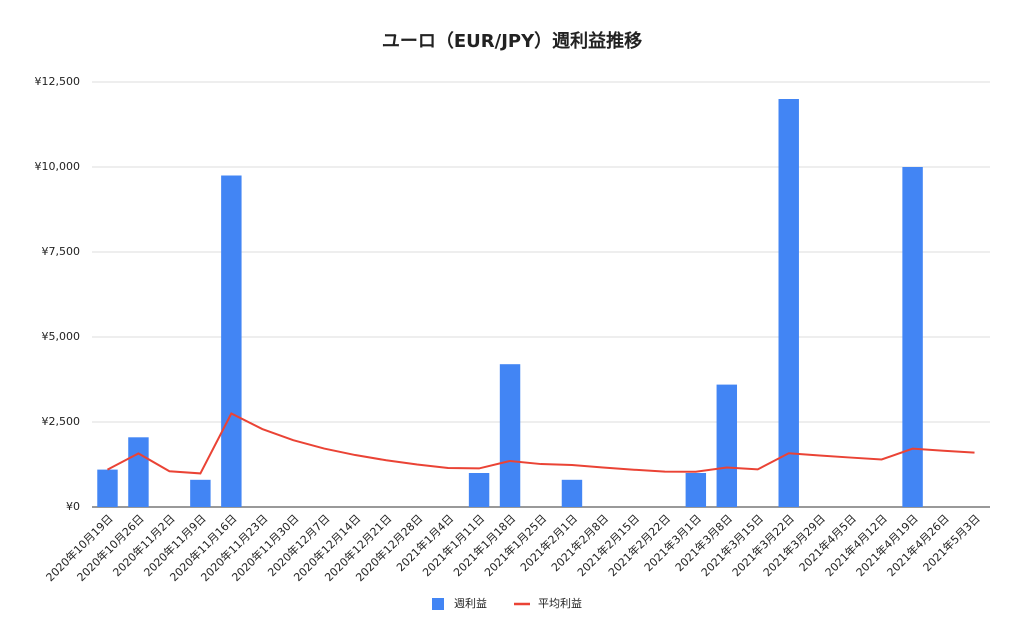 This screenshot has width=1024, height=642. Describe the element at coordinates (438, 604) in the screenshot. I see `legend-swatch` at that location.